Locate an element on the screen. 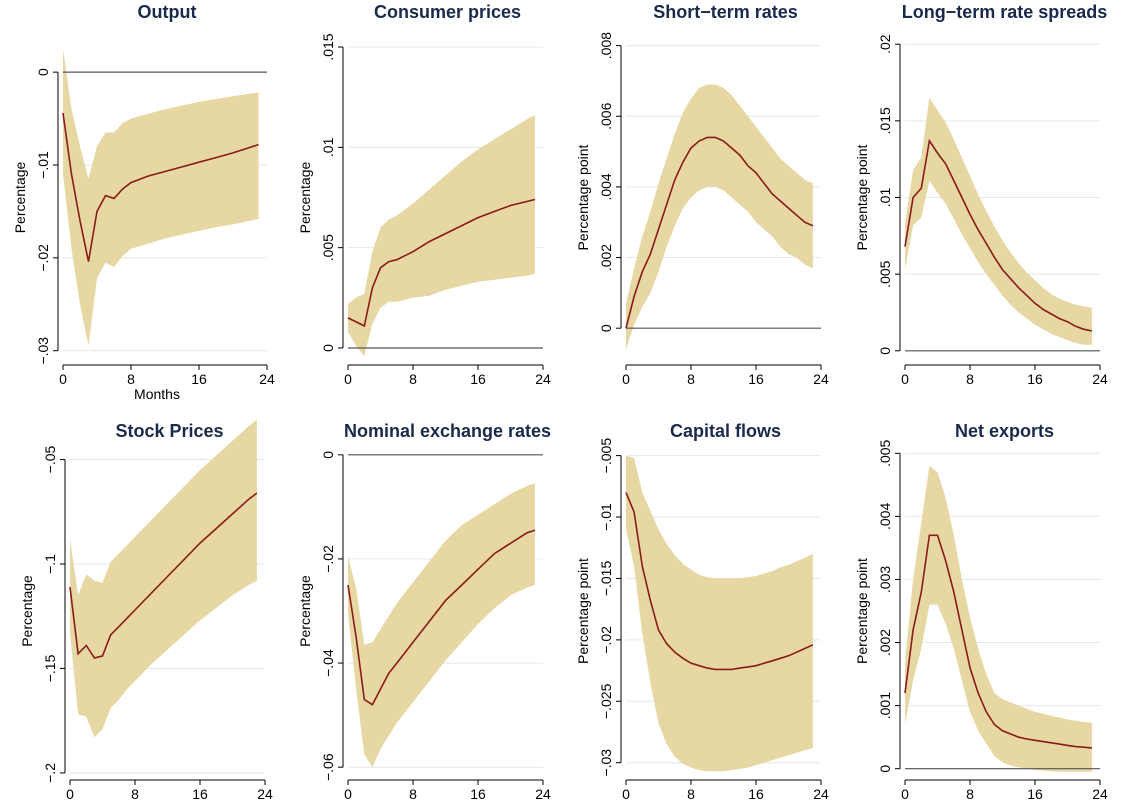  y-tick-label: .006 is located at coordinates (606, 115).